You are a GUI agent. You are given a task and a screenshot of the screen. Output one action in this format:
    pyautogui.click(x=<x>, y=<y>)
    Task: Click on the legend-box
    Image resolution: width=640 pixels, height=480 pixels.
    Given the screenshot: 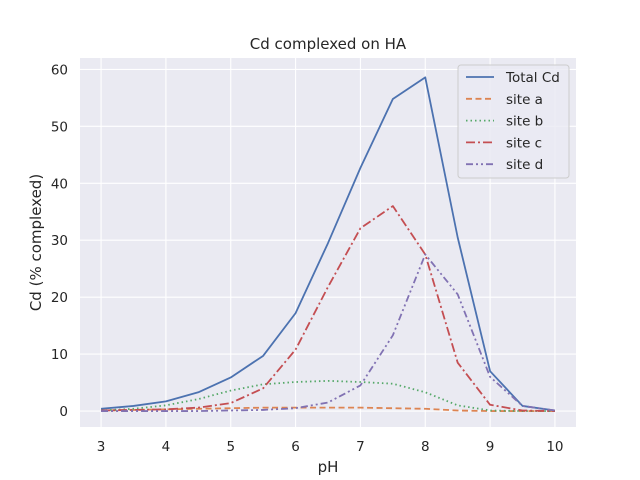 What is the action you would take?
    pyautogui.click(x=513, y=121)
    